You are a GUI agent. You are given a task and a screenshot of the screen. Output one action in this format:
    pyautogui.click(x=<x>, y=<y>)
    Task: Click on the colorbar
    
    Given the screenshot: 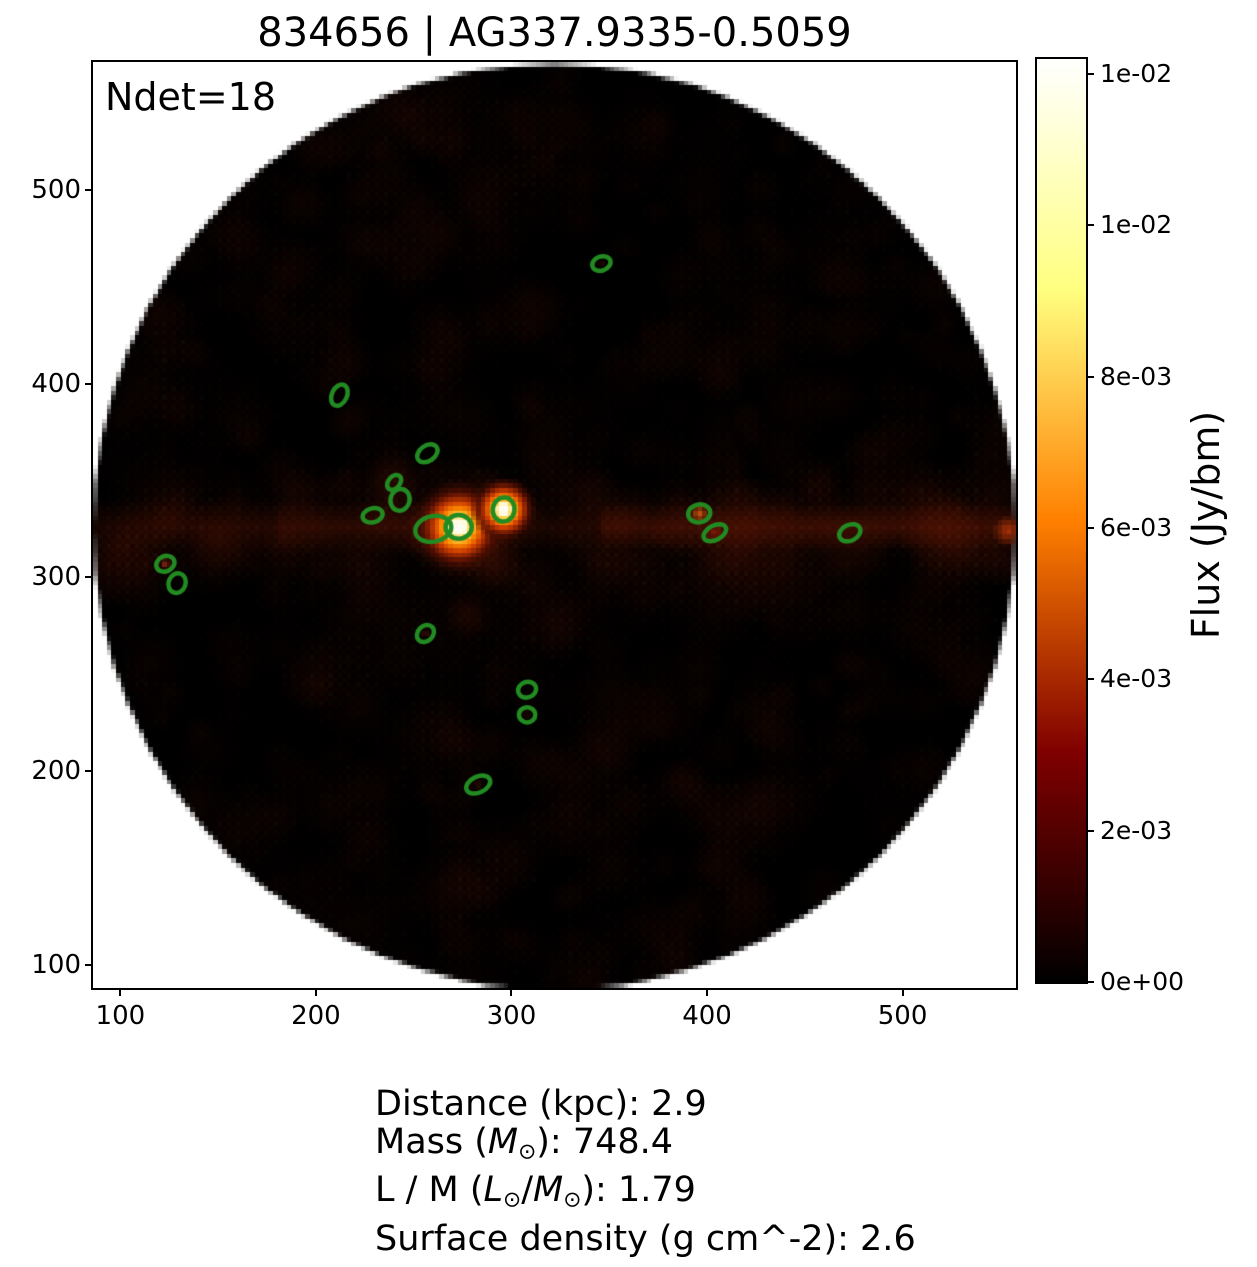 What is the action you would take?
    pyautogui.click(x=1061, y=520)
    